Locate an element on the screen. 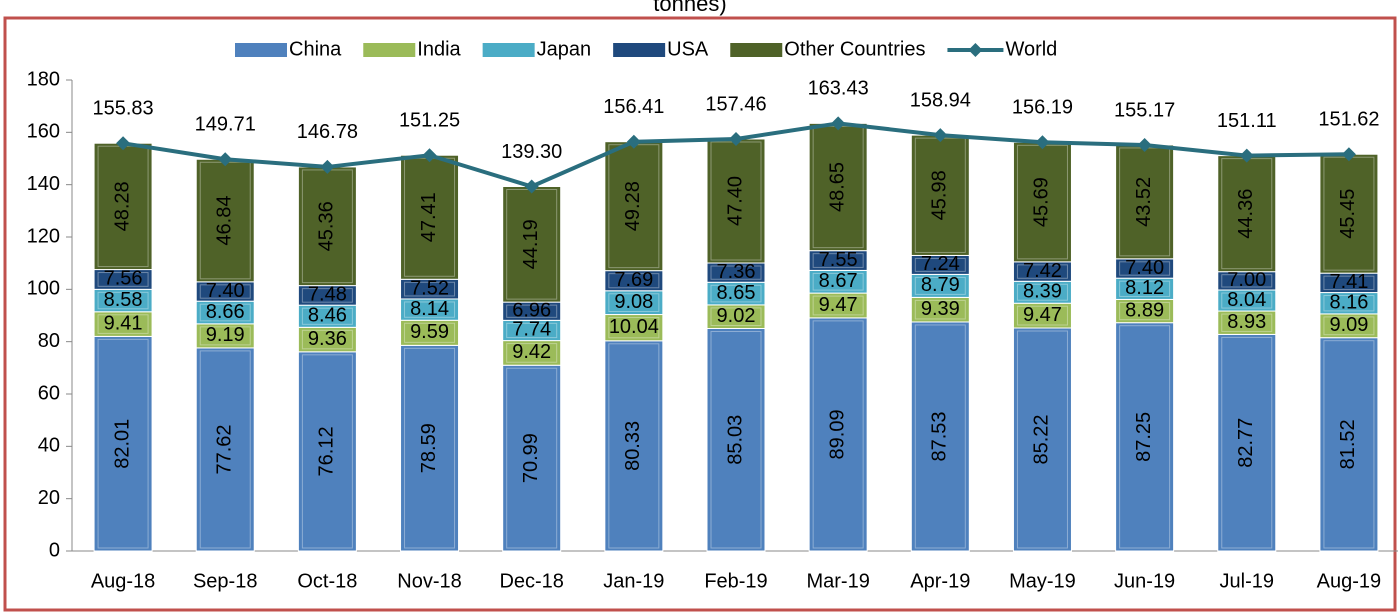 The height and width of the screenshot is (613, 1398). data-label: 6.96 is located at coordinates (531, 311).